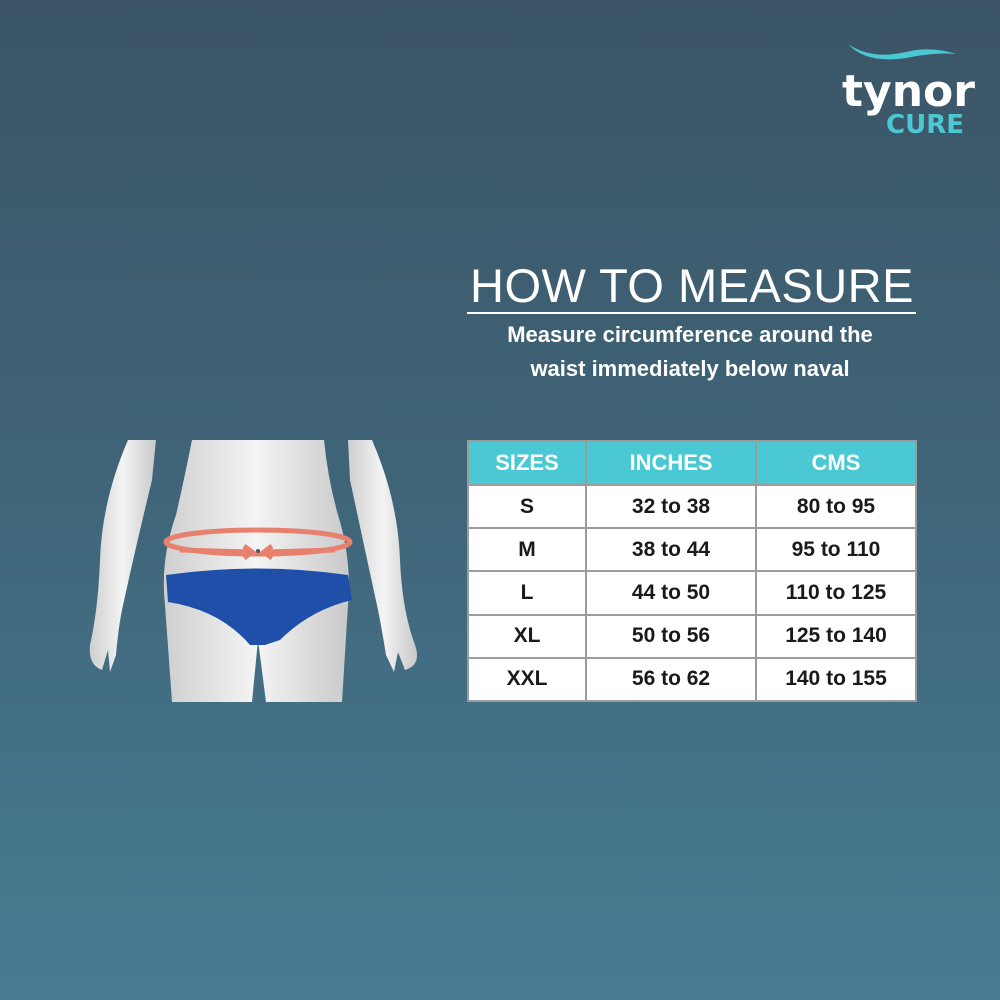 The image size is (1000, 1000). I want to click on table-row: XL 50 to 56 125 to 140, so click(692, 636).